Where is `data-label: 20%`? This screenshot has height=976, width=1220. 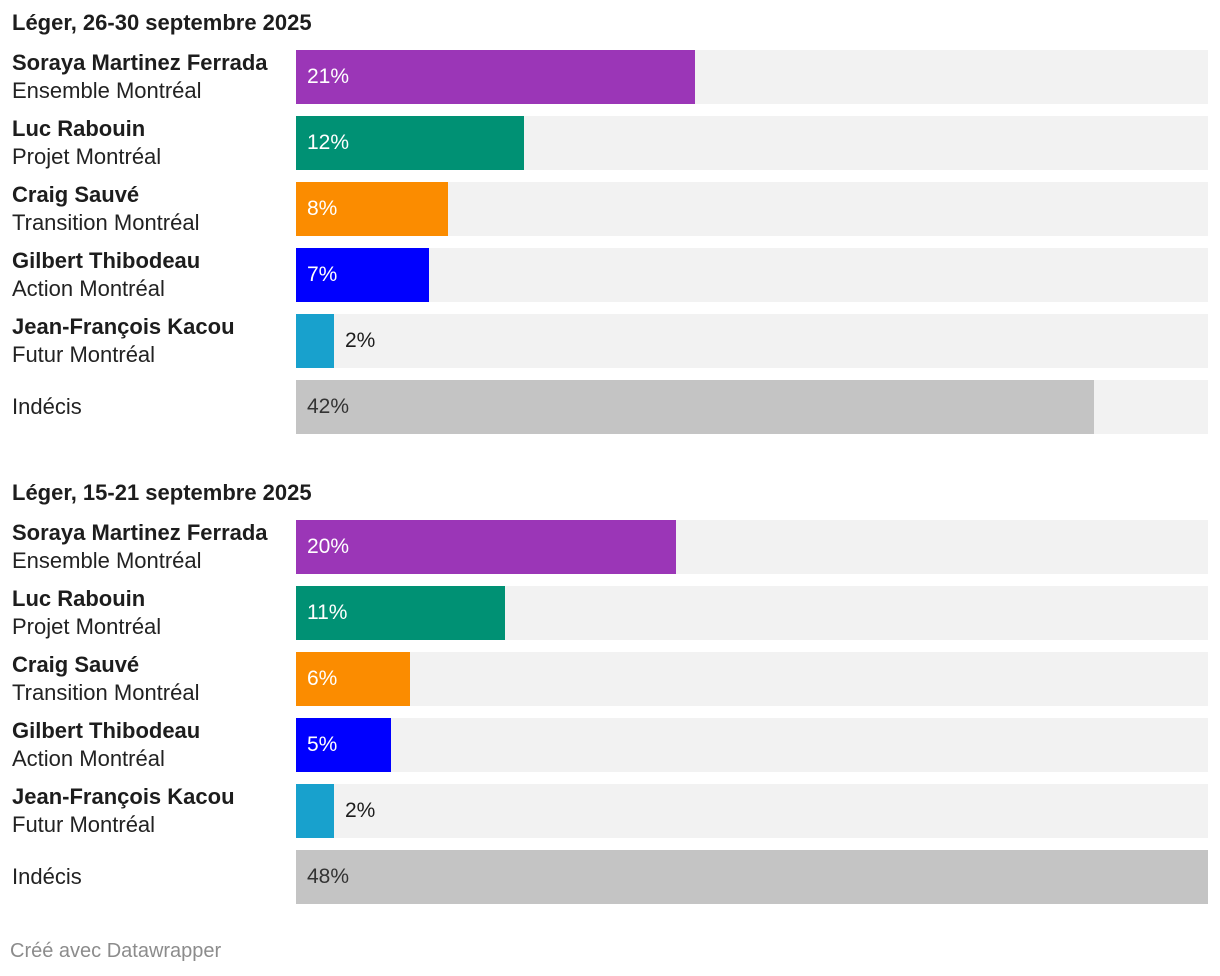 data-label: 20% is located at coordinates (328, 546).